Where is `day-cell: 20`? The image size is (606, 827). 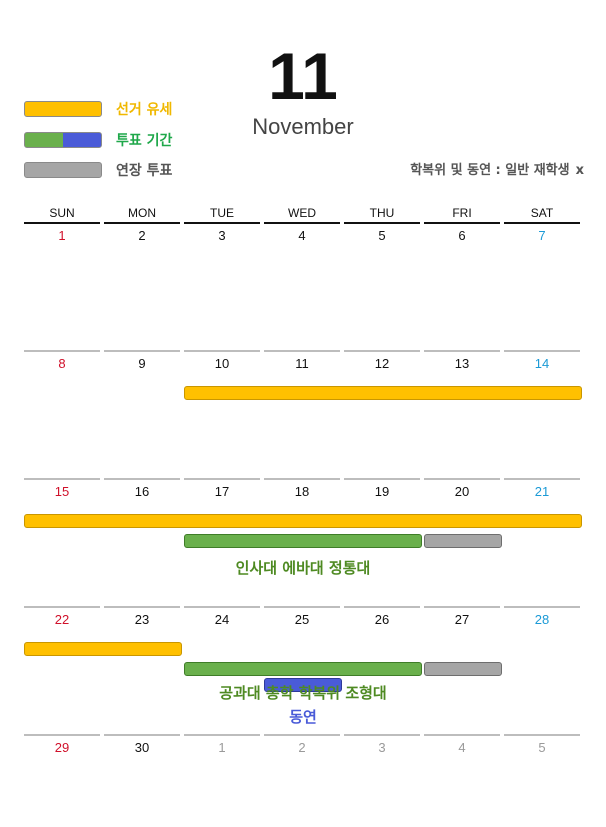 day-cell: 20 is located at coordinates (462, 491).